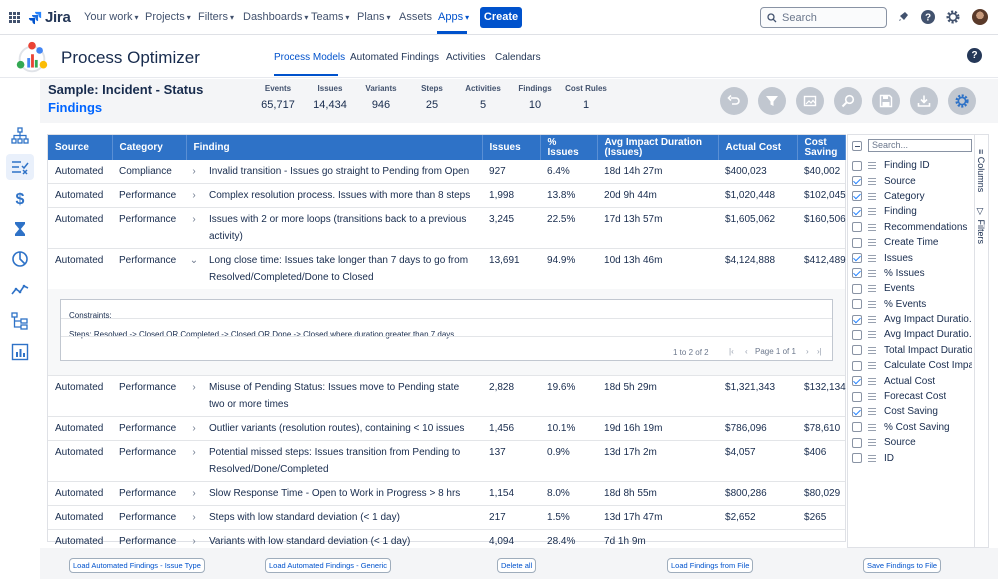 The height and width of the screenshot is (579, 998). Describe the element at coordinates (819, 351) in the screenshot. I see `last-page-icon: ›|` at that location.